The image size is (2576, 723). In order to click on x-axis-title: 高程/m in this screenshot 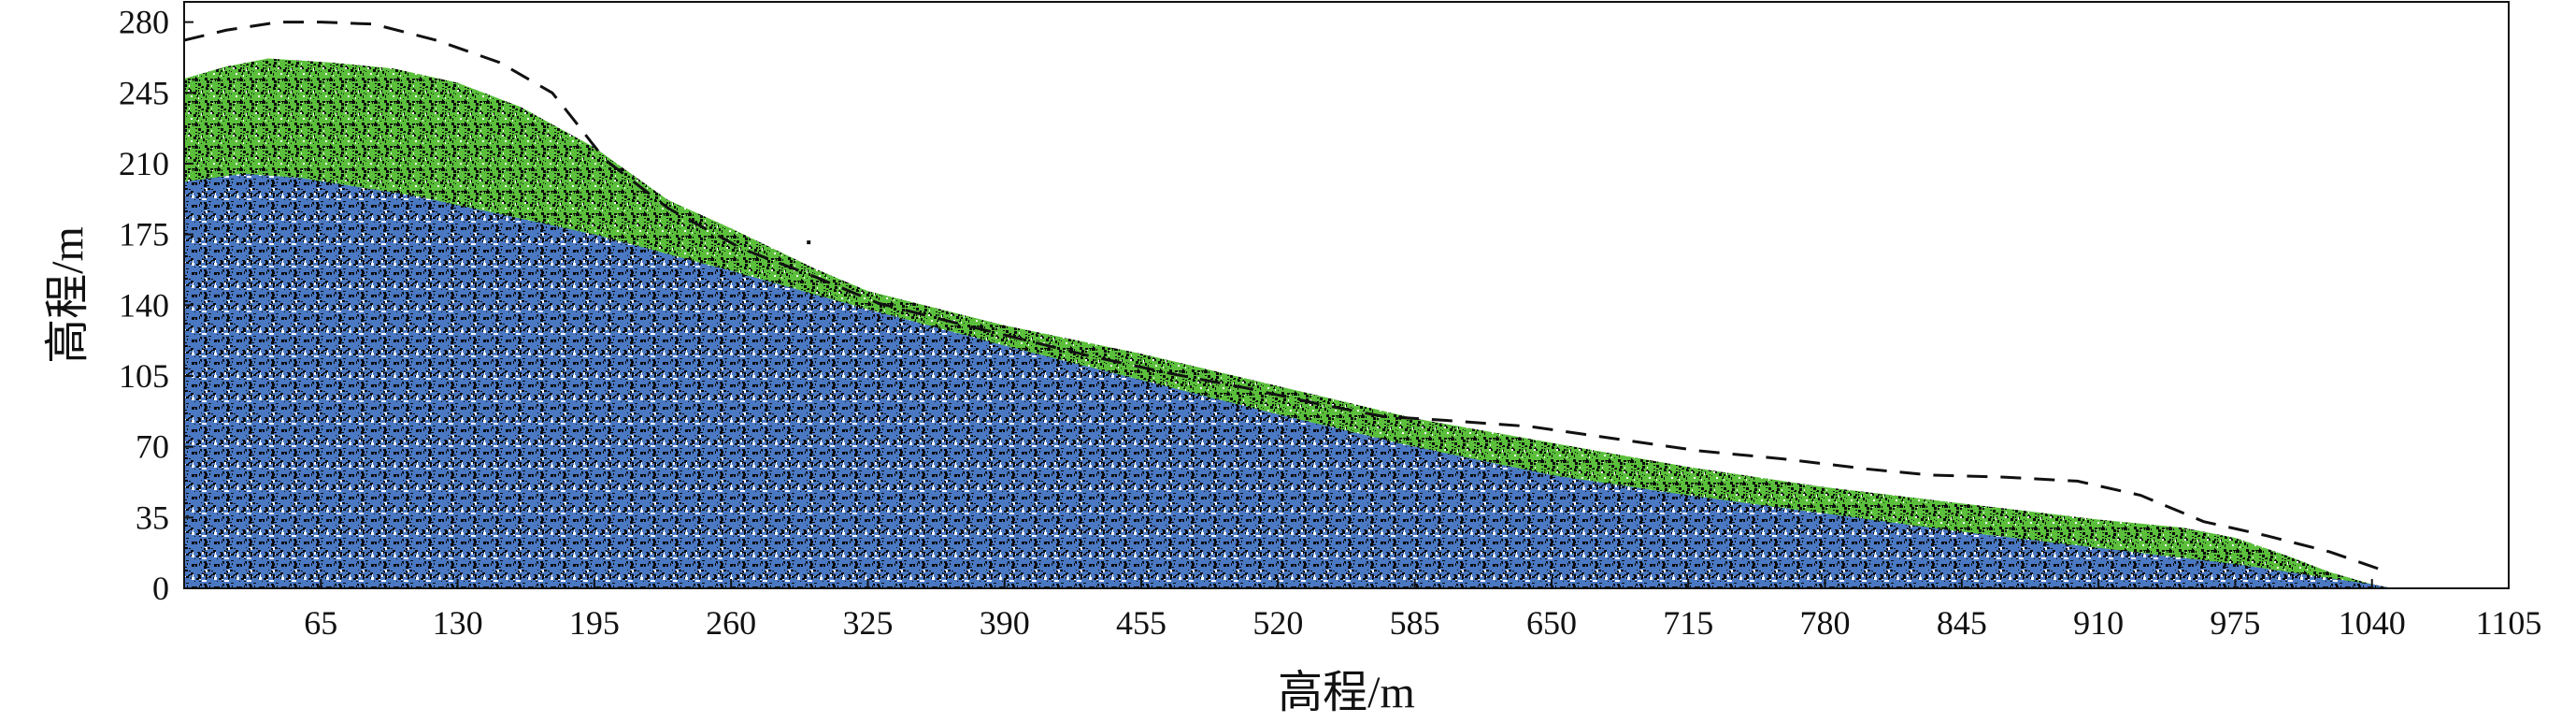, I will do `click(1346, 692)`.